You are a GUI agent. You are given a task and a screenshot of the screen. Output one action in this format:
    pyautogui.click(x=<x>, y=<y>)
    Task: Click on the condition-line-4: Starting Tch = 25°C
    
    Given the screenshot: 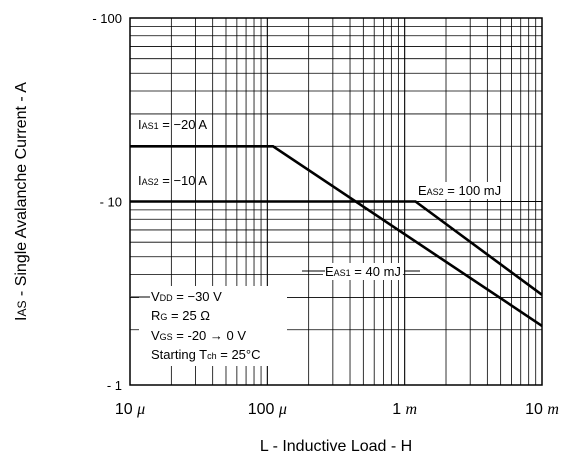 What is the action you would take?
    pyautogui.click(x=206, y=354)
    